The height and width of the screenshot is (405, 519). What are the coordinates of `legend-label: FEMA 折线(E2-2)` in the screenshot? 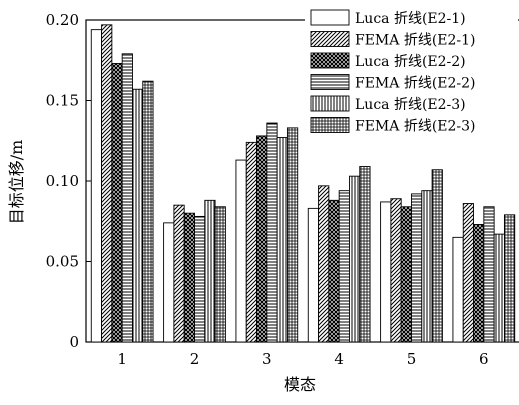 It's located at (415, 84).